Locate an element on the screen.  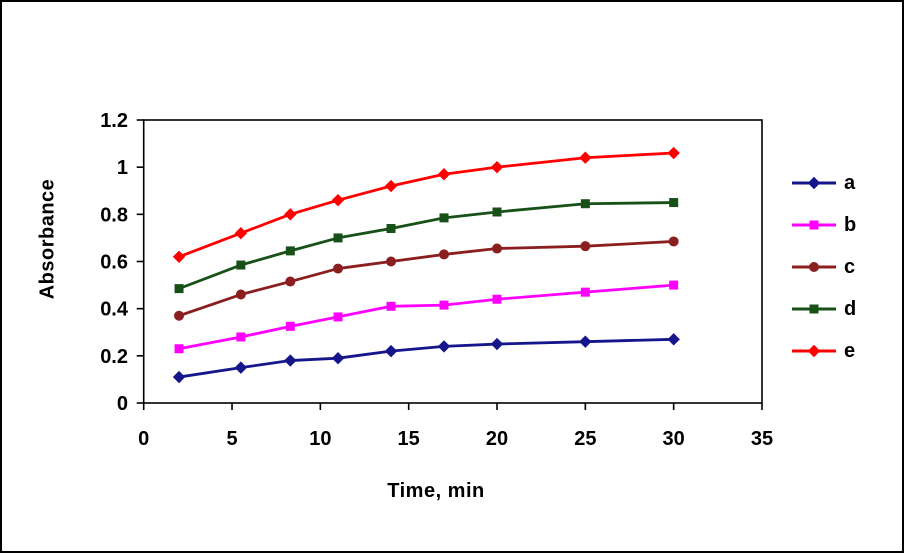
x-axis-title: Time, min is located at coordinates (436, 491).